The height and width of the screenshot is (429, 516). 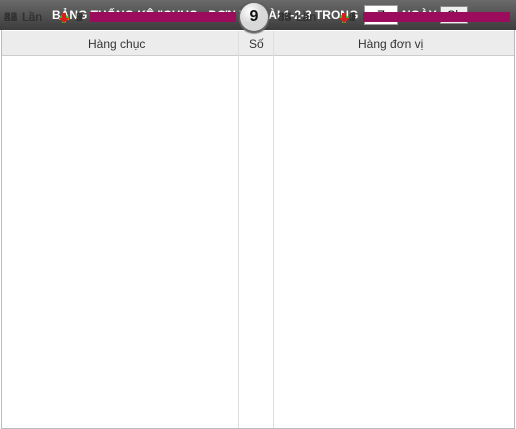 I want to click on count: 21, so click(x=11, y=17).